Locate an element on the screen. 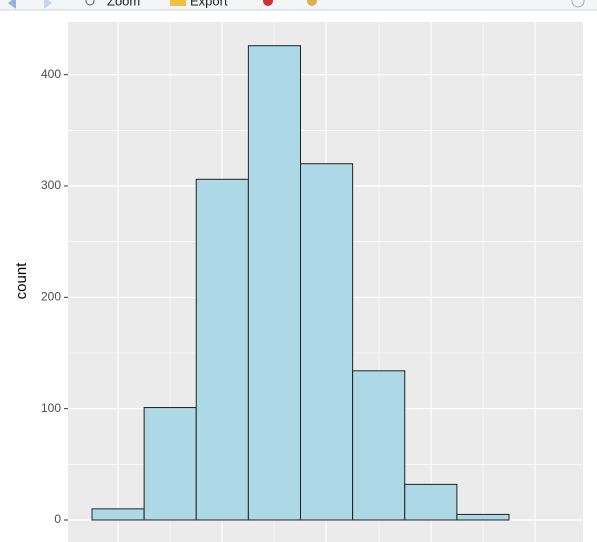 This screenshot has width=597, height=542. y-axis-title: count is located at coordinates (21, 281).